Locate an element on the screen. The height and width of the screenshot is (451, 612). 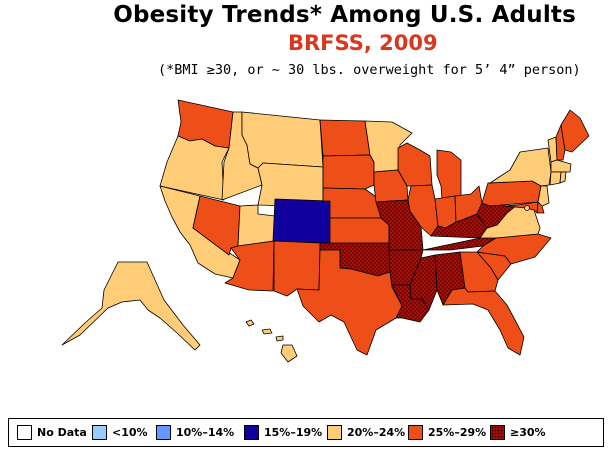
state-hi is located at coordinates (271, 341).